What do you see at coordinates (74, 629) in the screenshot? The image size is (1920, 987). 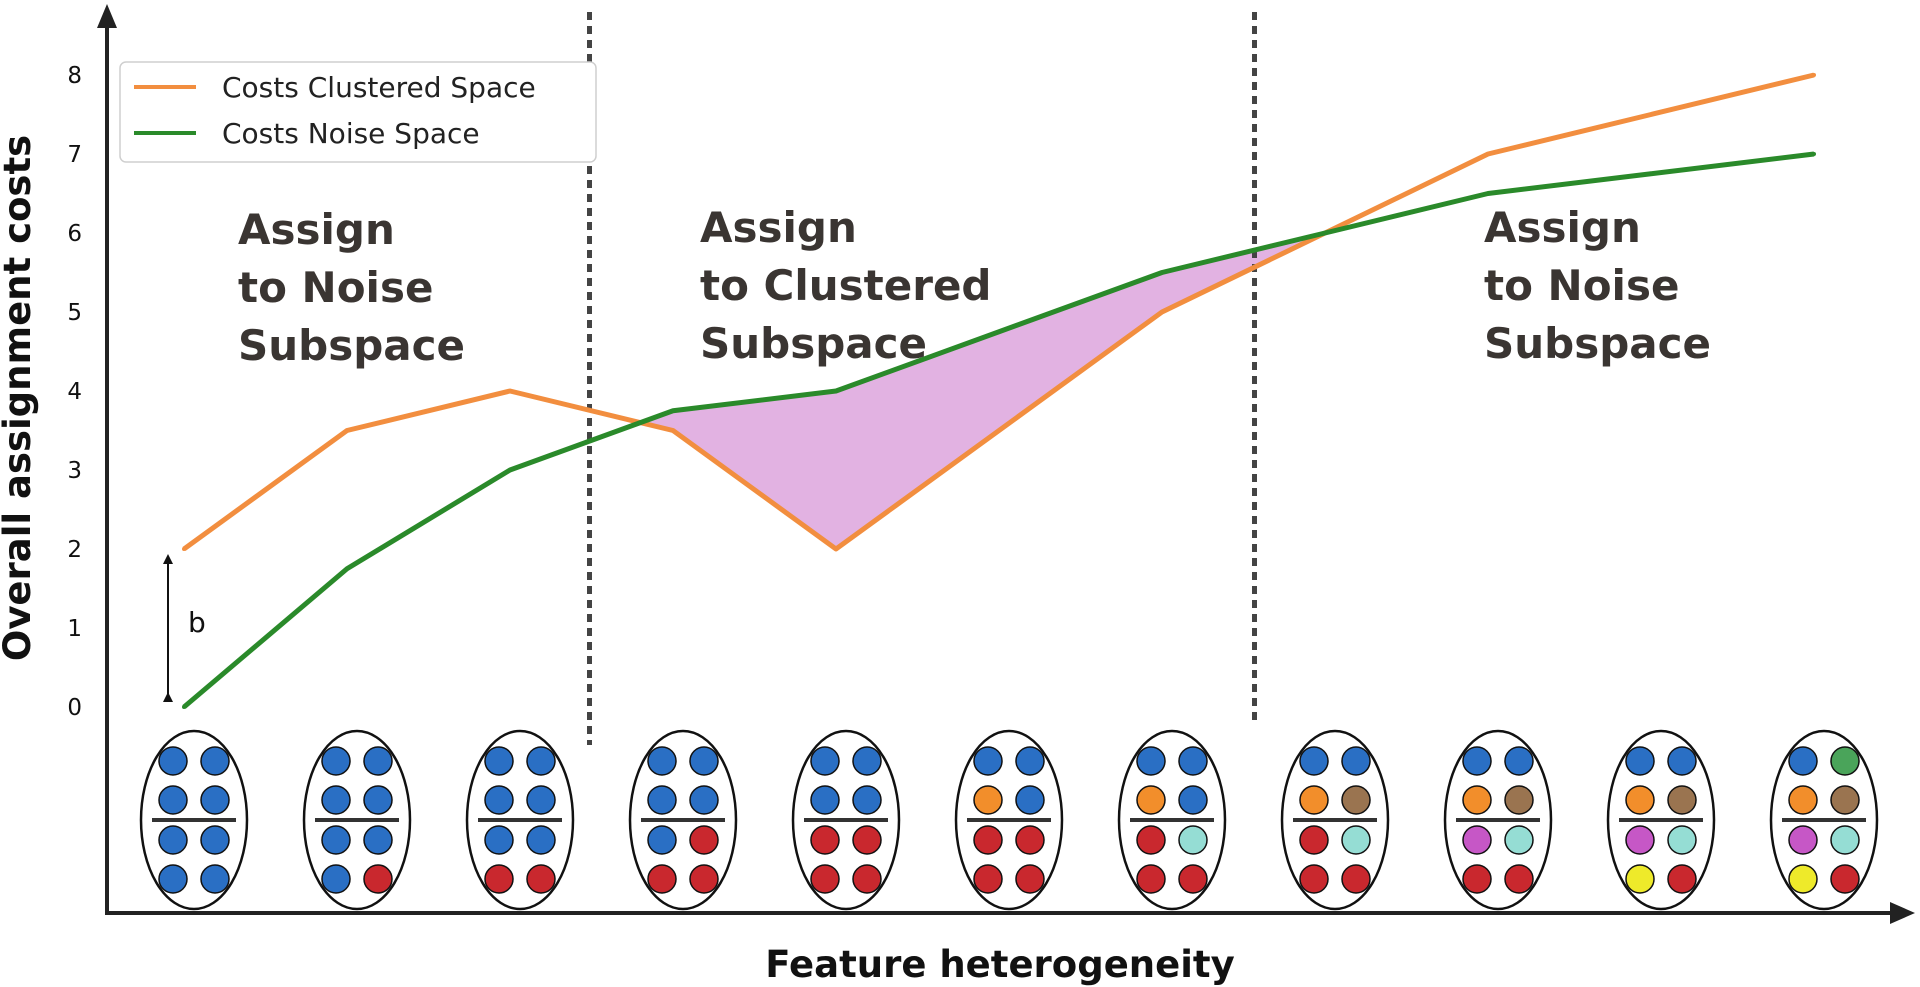 I see `y-tick-label-1: 1` at bounding box center [74, 629].